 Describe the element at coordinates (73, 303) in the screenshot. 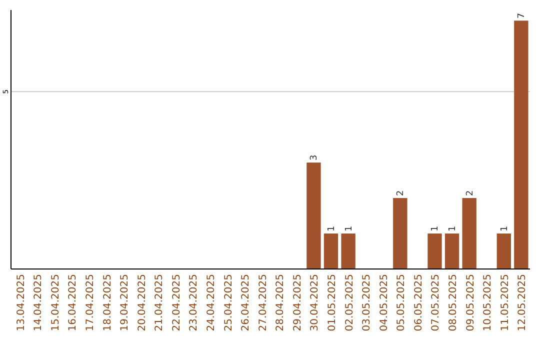

I see `x-tick-label: 16.04.2025` at that location.